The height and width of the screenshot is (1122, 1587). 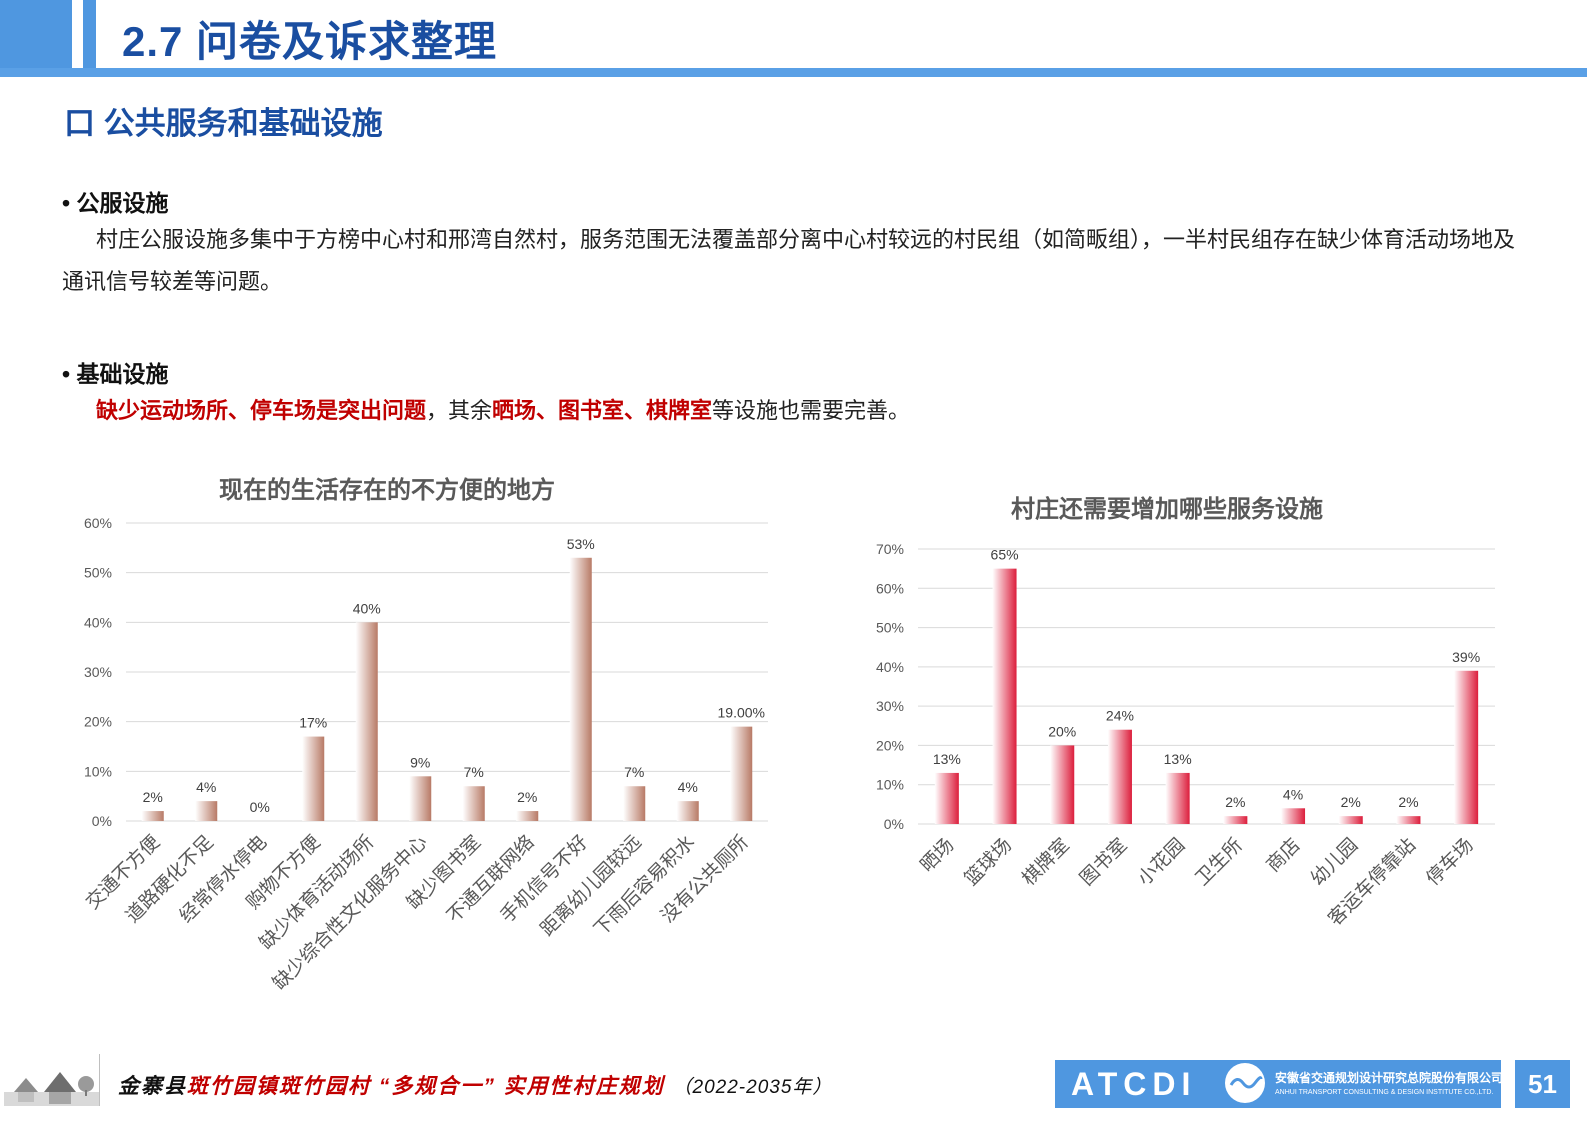 I want to click on tail-text: 等设施也需要完善。, so click(x=811, y=410).